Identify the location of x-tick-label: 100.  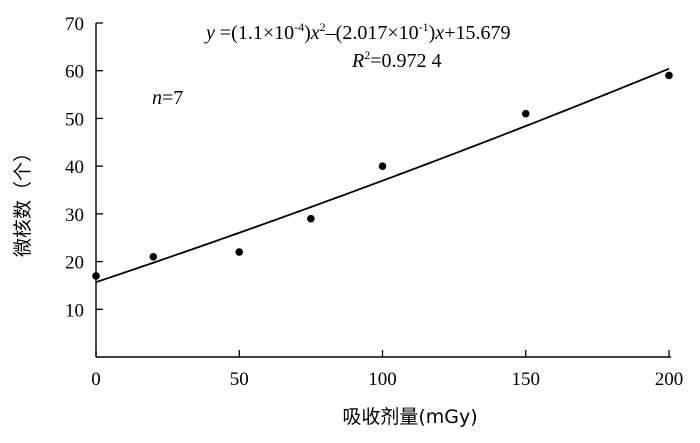
(382, 379).